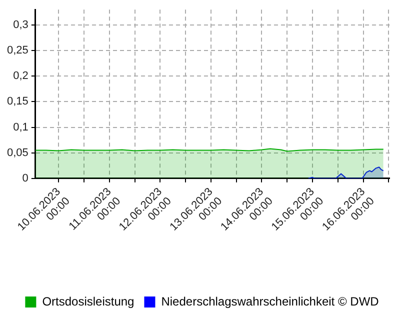 This screenshot has width=401, height=320. What do you see at coordinates (17, 152) in the screenshot?
I see `y-tick-label: 0,05` at bounding box center [17, 152].